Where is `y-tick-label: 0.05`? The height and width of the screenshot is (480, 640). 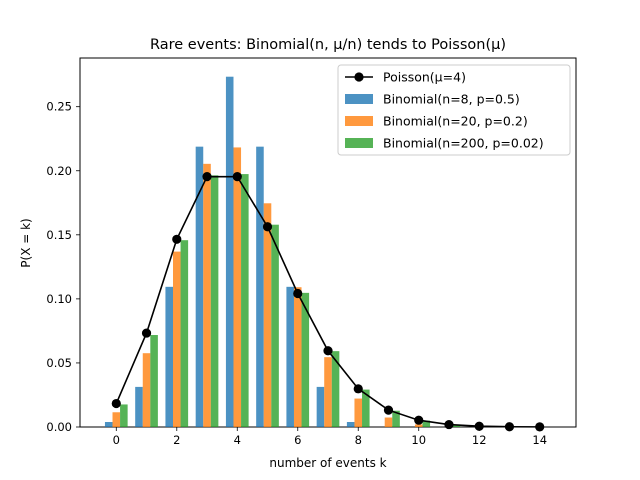
y-tick-label: 0.05 is located at coordinates (59, 363).